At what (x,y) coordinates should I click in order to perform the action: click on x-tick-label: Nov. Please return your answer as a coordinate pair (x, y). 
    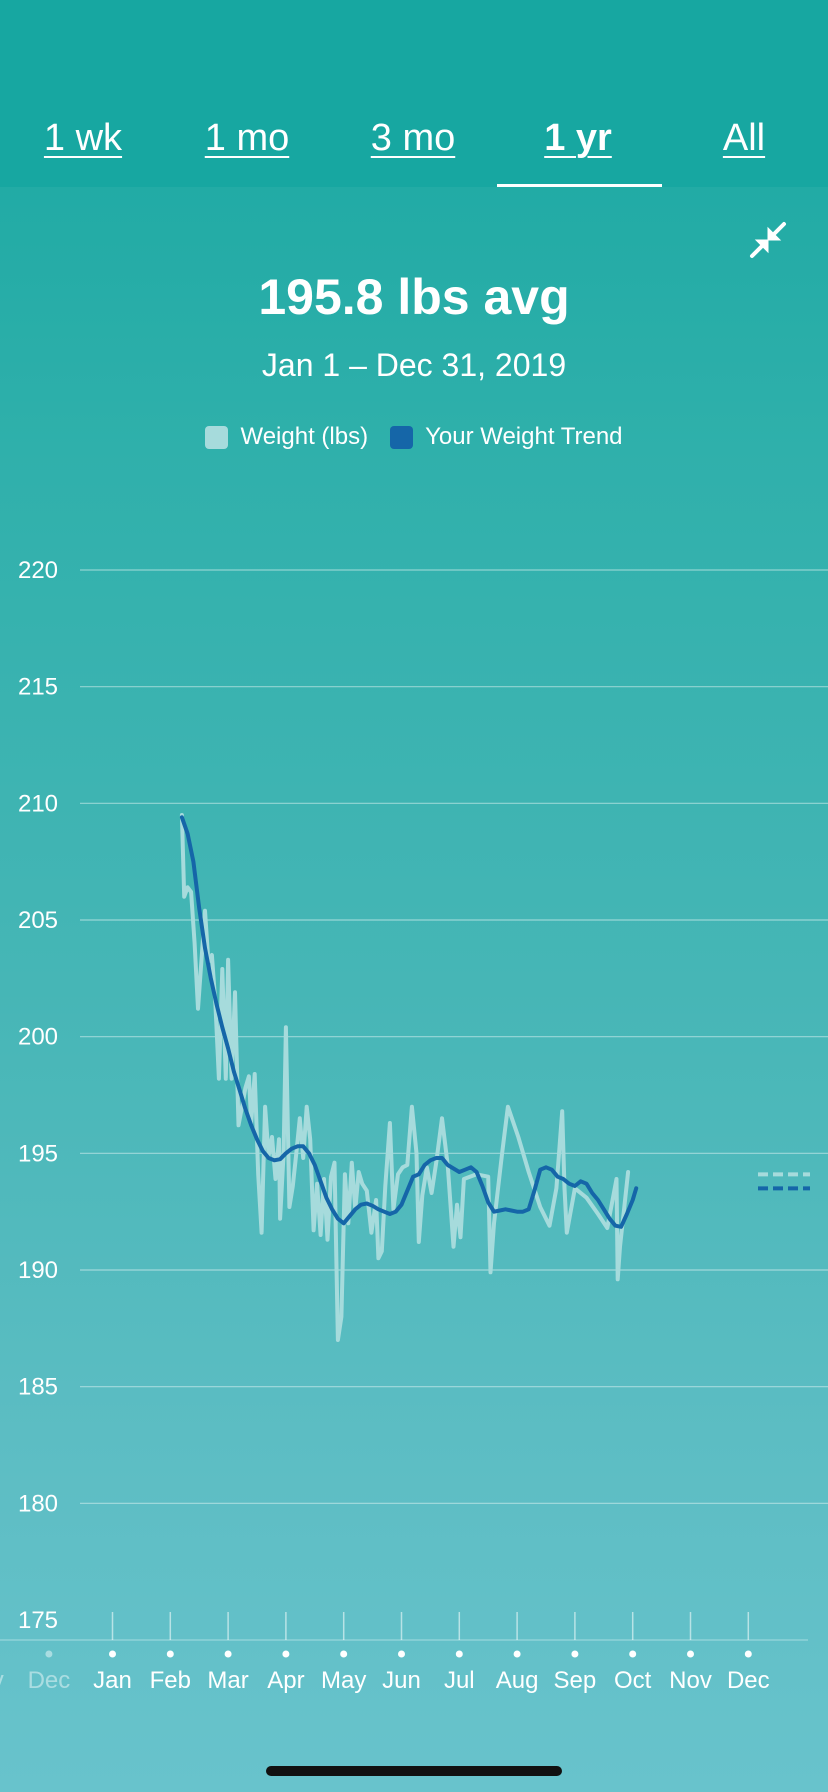
    Looking at the image, I should click on (690, 1680).